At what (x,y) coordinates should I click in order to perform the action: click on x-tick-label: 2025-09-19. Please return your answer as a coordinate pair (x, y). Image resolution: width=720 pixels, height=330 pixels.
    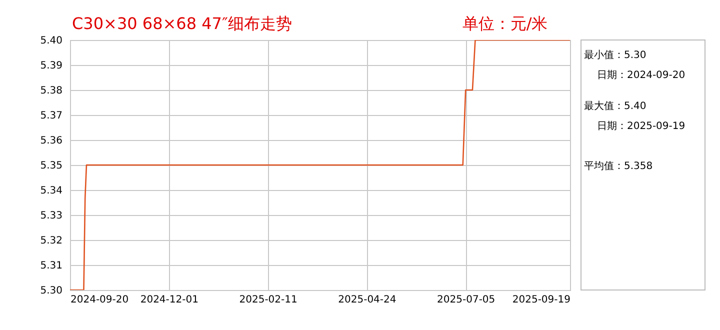
    Looking at the image, I should click on (541, 300).